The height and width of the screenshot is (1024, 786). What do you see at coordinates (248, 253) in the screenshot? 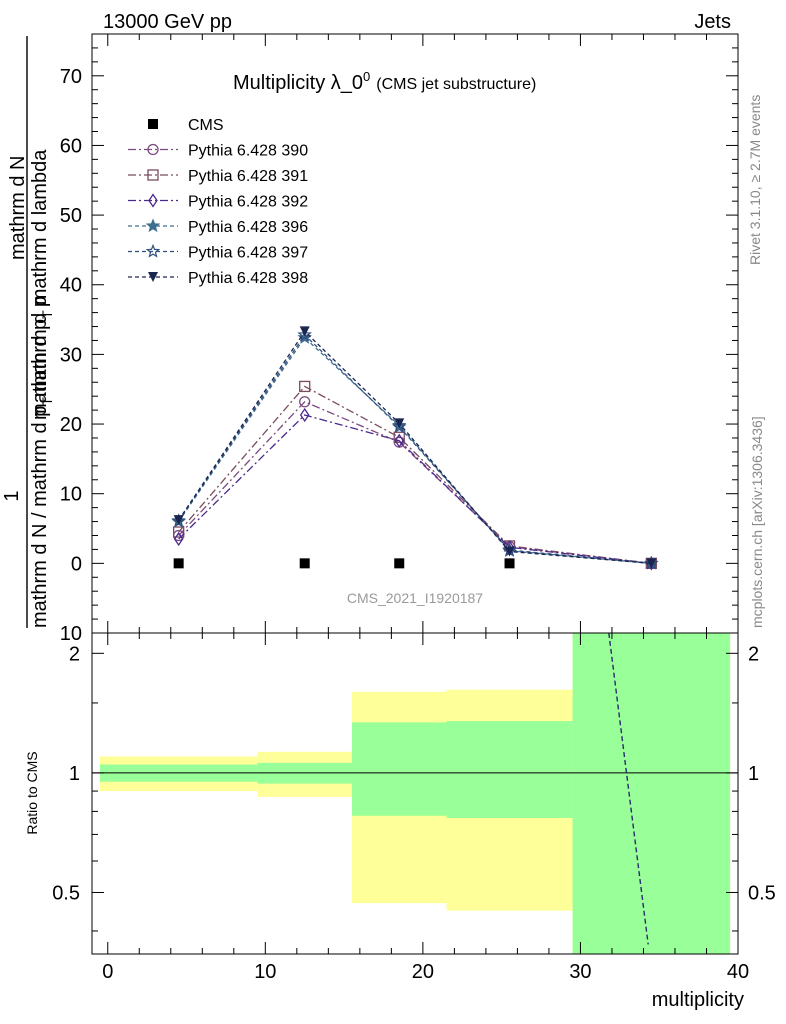
I see `legend-label: Pythia 6.428 397` at bounding box center [248, 253].